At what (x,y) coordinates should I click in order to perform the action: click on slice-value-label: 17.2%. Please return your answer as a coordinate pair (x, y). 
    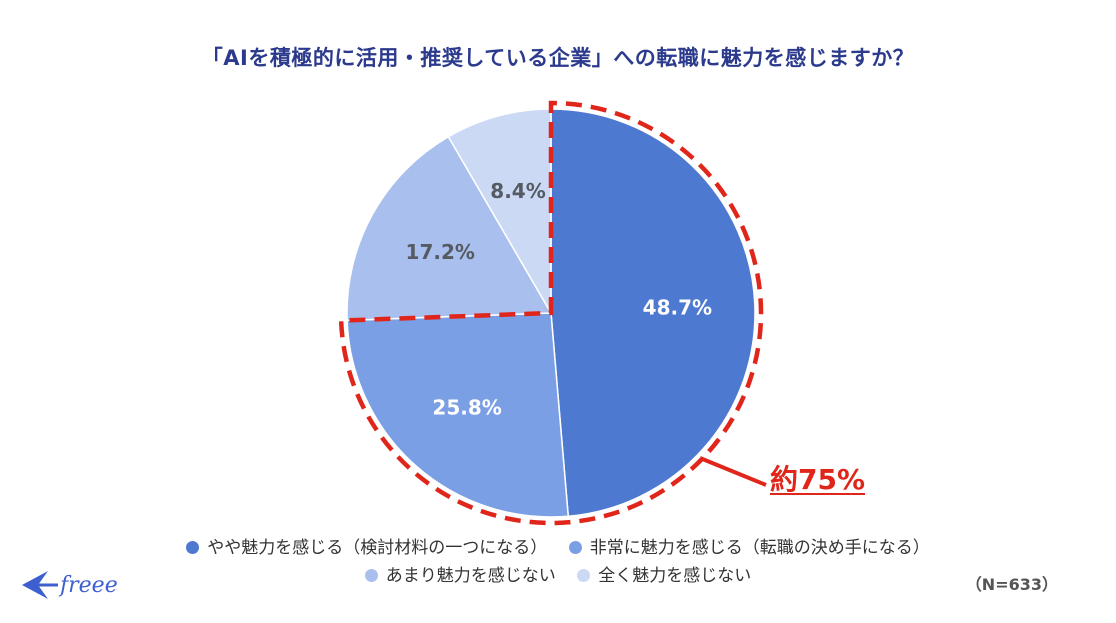
    Looking at the image, I should click on (440, 252).